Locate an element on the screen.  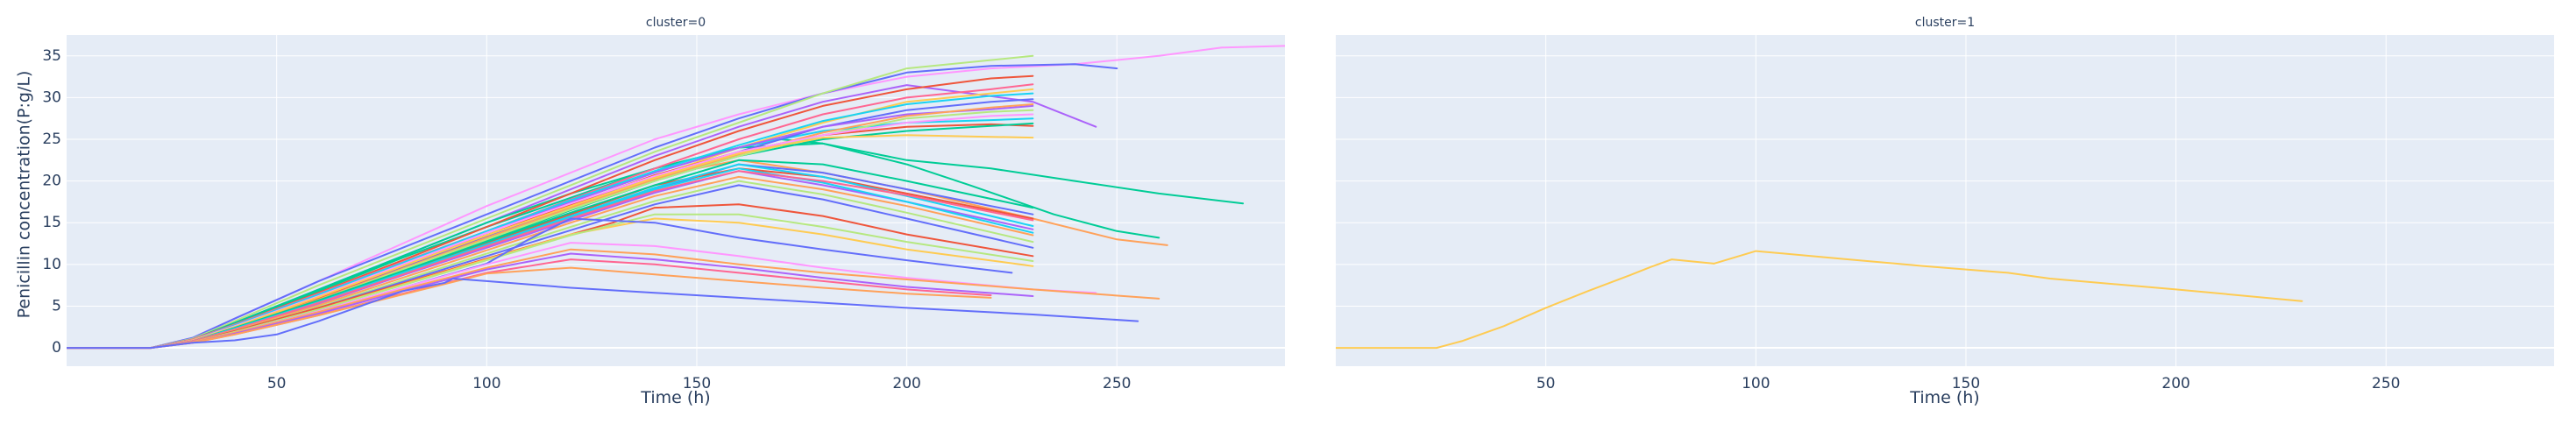
facet-title: cluster=0 is located at coordinates (676, 23).